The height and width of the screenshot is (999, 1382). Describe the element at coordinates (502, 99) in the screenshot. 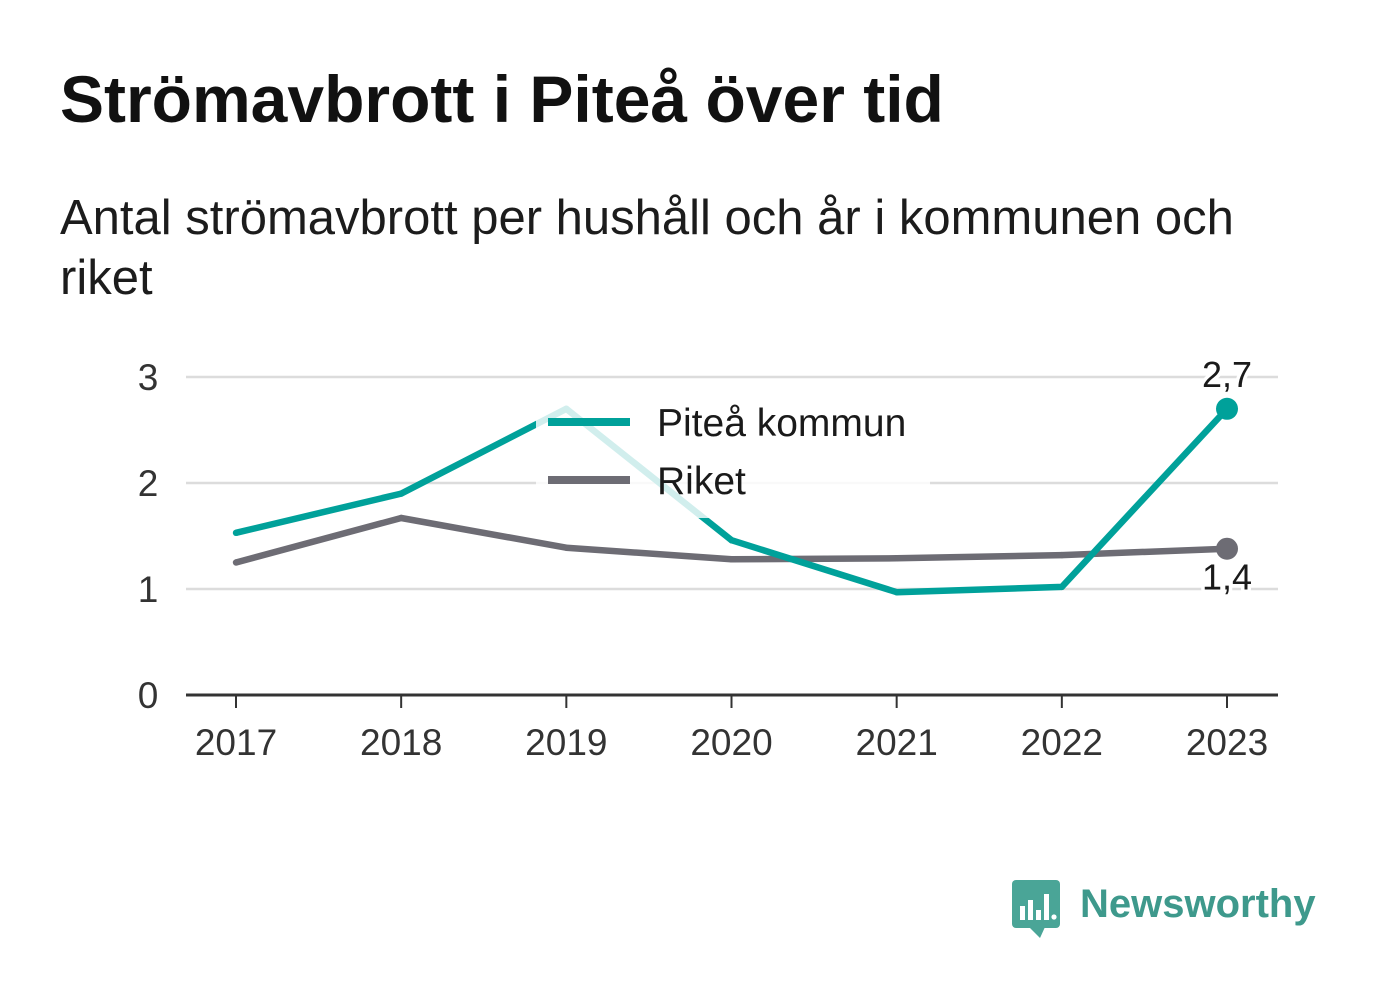

I see `chart-title: Strömavbrott i Piteå över tid` at that location.